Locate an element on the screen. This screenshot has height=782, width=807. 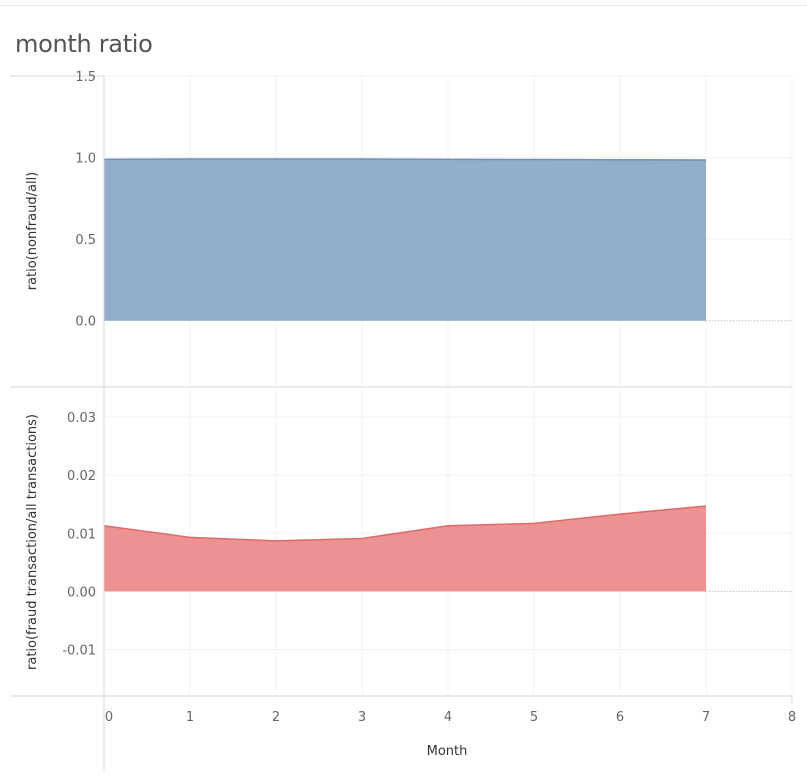
area-fill is located at coordinates (405, 548).